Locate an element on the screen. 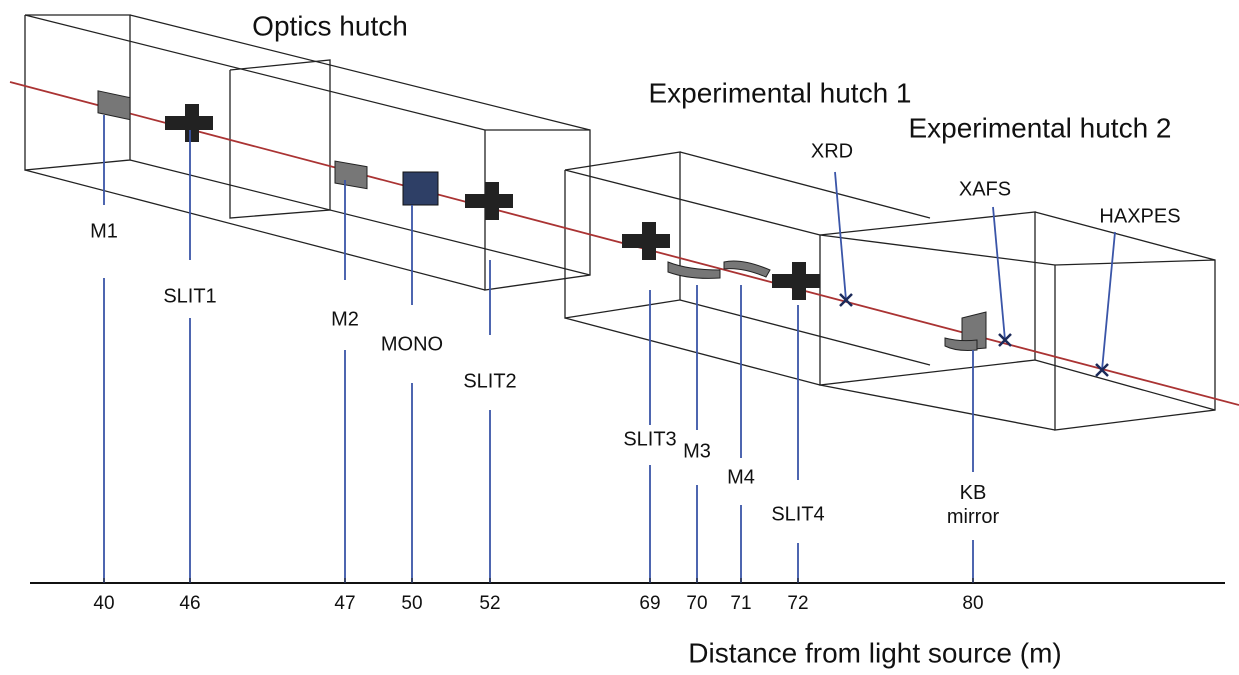  hutch-label: Optics hutch is located at coordinates (330, 25).